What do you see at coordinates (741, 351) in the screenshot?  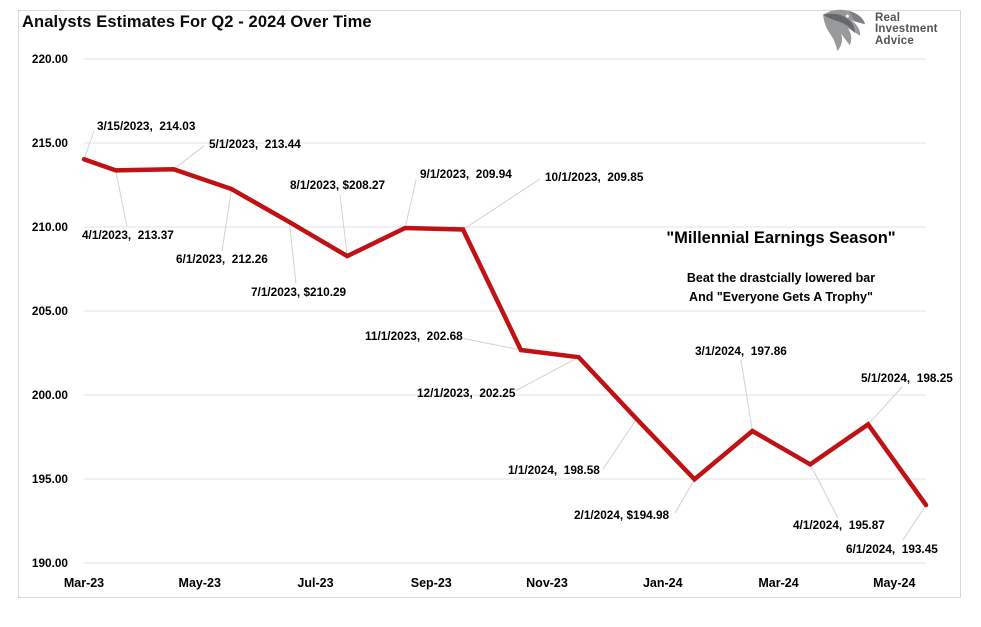 I see `data-point-label: 3/1/2024, 197.86` at bounding box center [741, 351].